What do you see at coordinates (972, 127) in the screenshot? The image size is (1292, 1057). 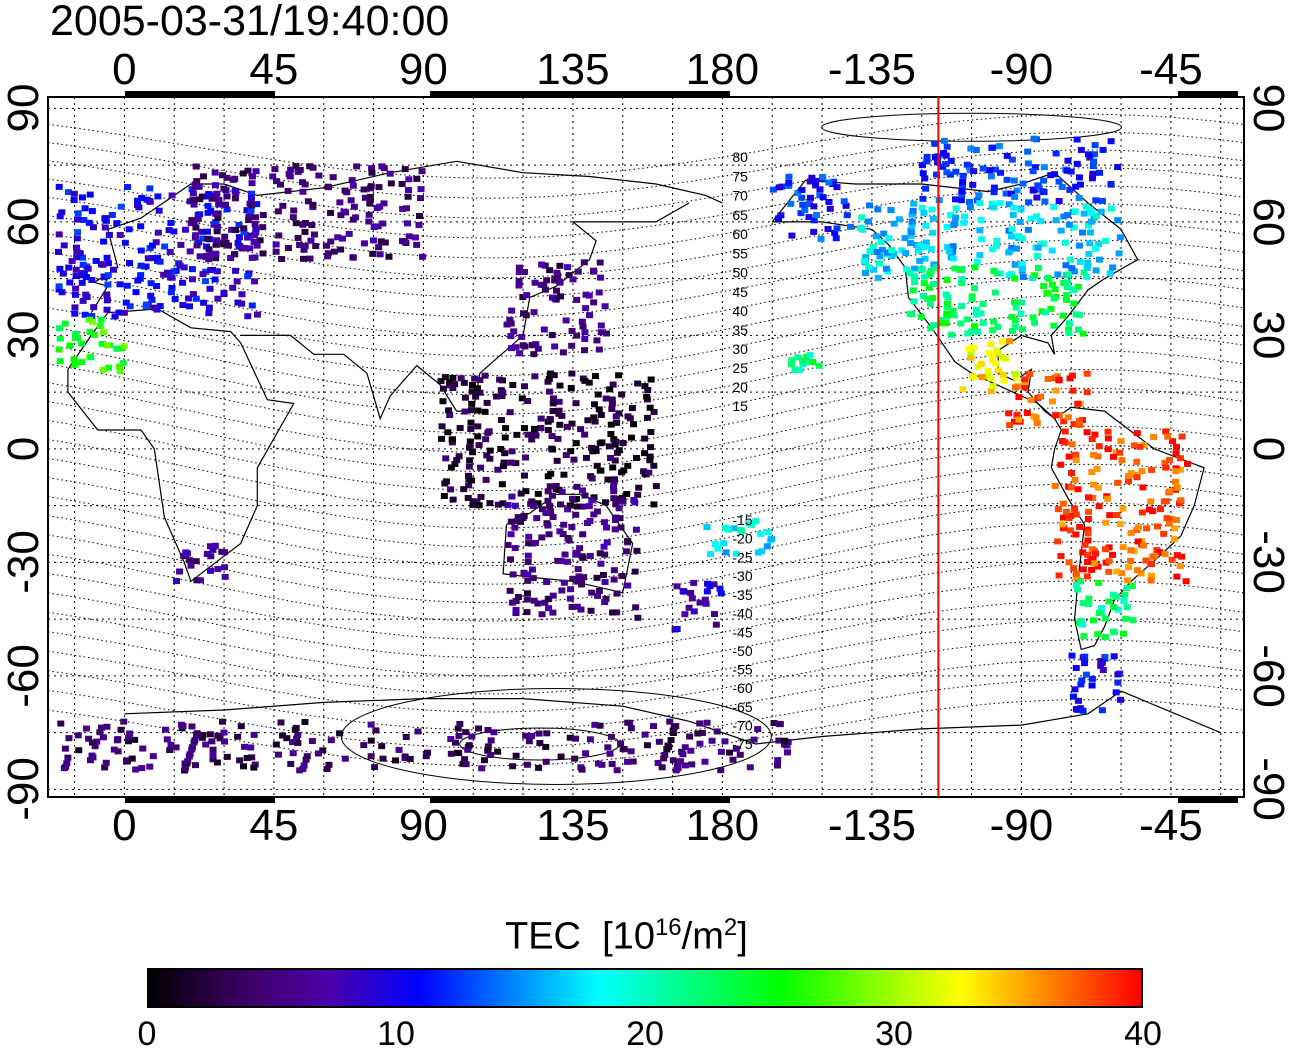 I see `north-pole-contour` at bounding box center [972, 127].